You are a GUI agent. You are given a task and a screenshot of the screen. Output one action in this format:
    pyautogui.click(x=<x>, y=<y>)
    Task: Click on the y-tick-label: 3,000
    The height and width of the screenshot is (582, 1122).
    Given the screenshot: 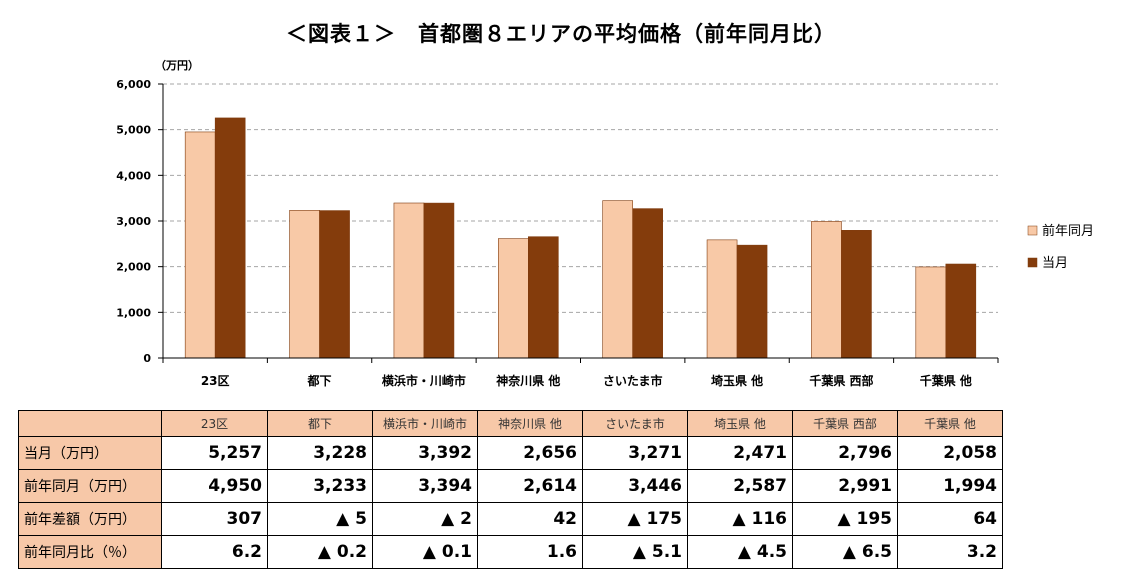 What is the action you would take?
    pyautogui.click(x=133, y=221)
    